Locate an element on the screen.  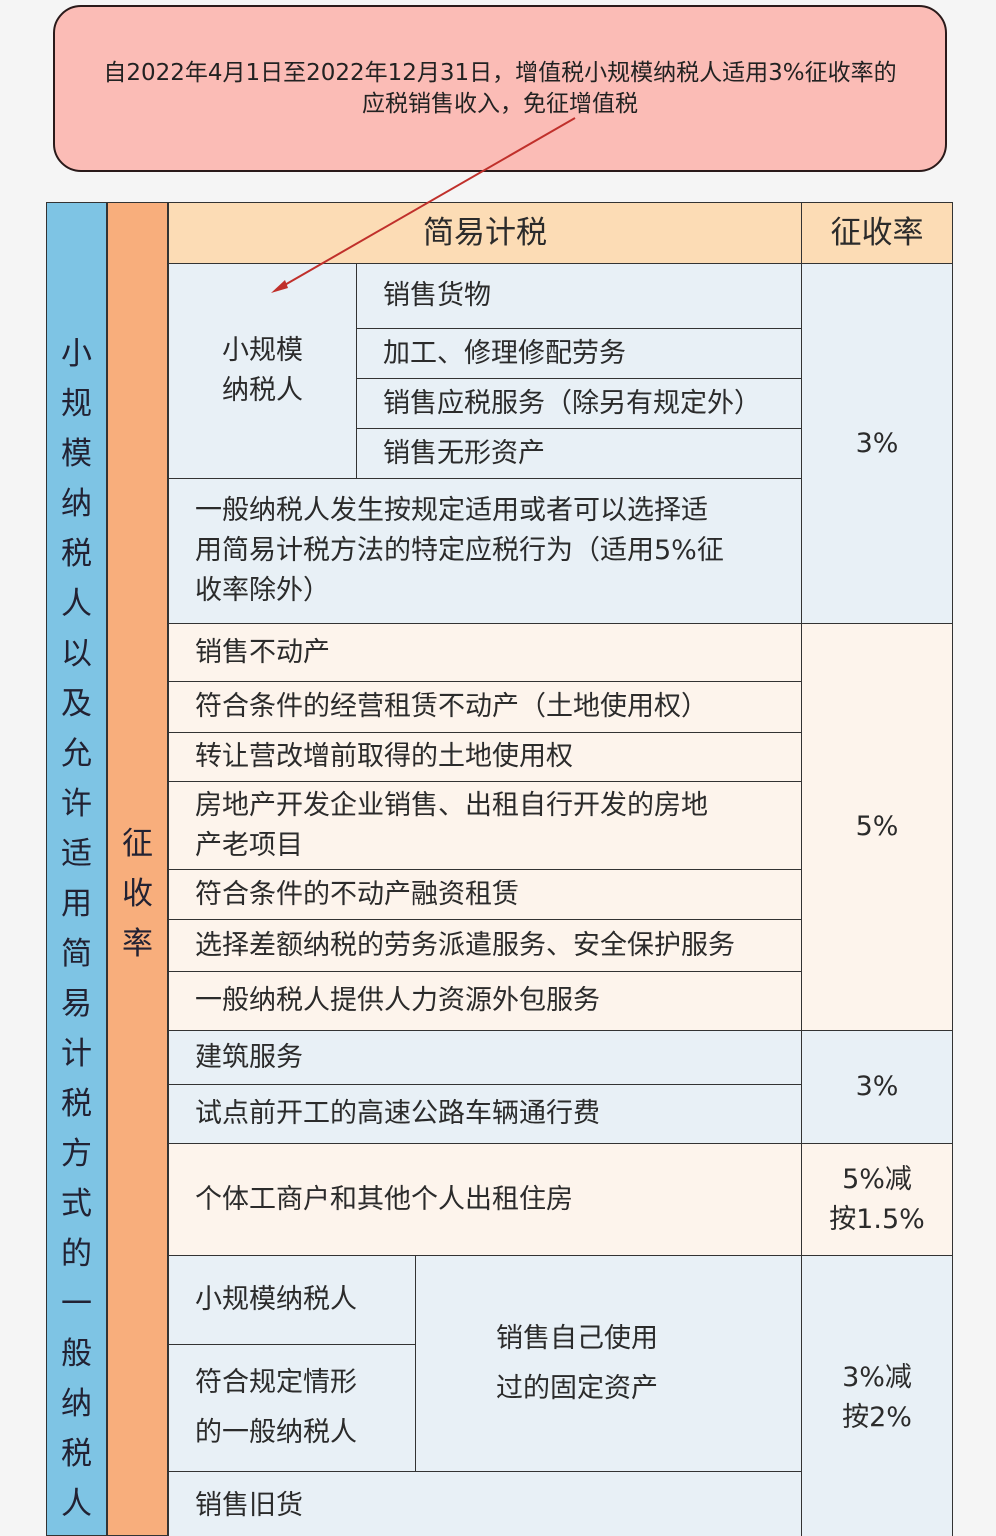
table-row: 转让营改增前取得的土地使用权 is located at coordinates (485, 757).